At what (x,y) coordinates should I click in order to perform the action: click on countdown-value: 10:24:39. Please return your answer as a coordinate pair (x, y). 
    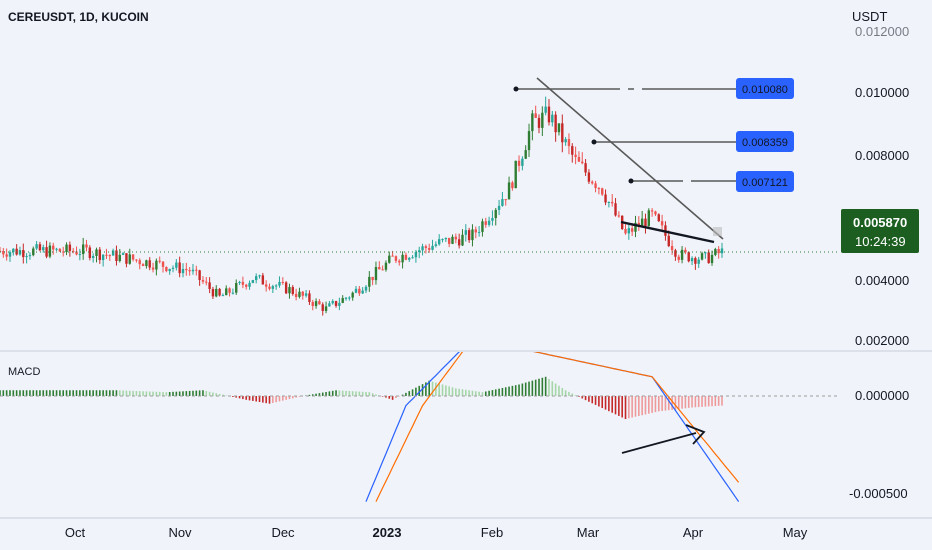
    Looking at the image, I should click on (880, 241).